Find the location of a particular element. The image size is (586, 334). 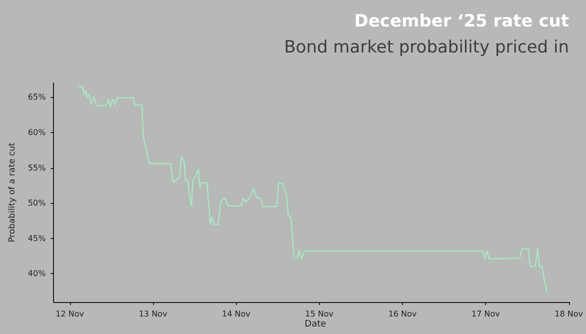

chart-title: December ‘25 rate cut is located at coordinates (461, 22).